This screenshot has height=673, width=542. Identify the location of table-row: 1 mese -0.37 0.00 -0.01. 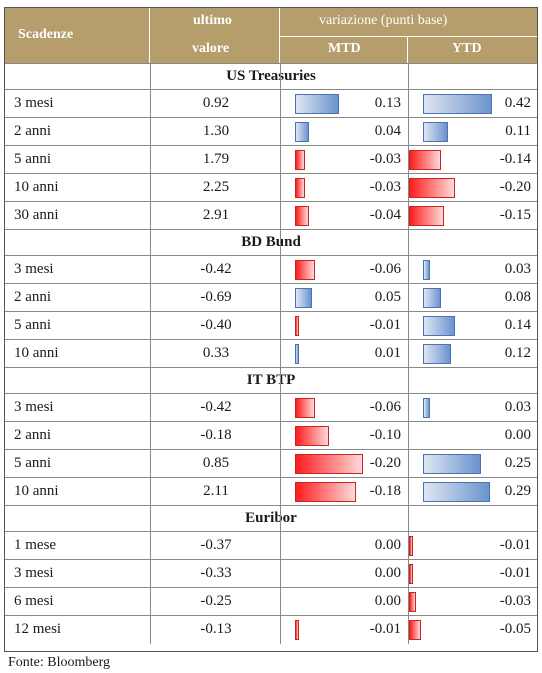
(271, 545).